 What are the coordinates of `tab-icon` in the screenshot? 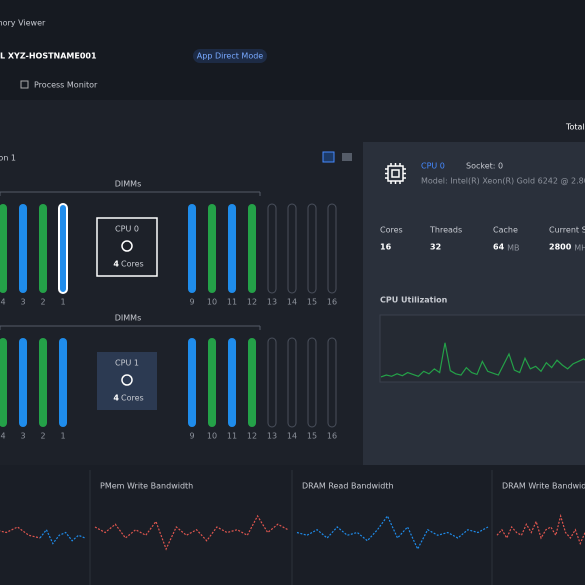 It's located at (24, 84).